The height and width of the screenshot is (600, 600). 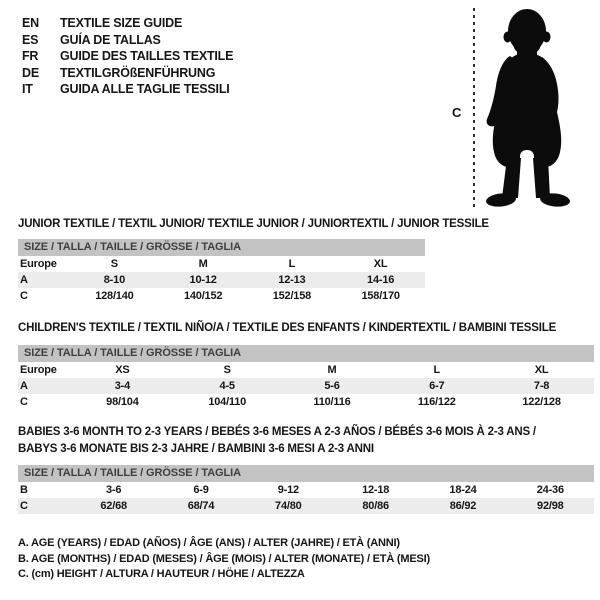 What do you see at coordinates (436, 402) in the screenshot?
I see `value-cell: 116/122` at bounding box center [436, 402].